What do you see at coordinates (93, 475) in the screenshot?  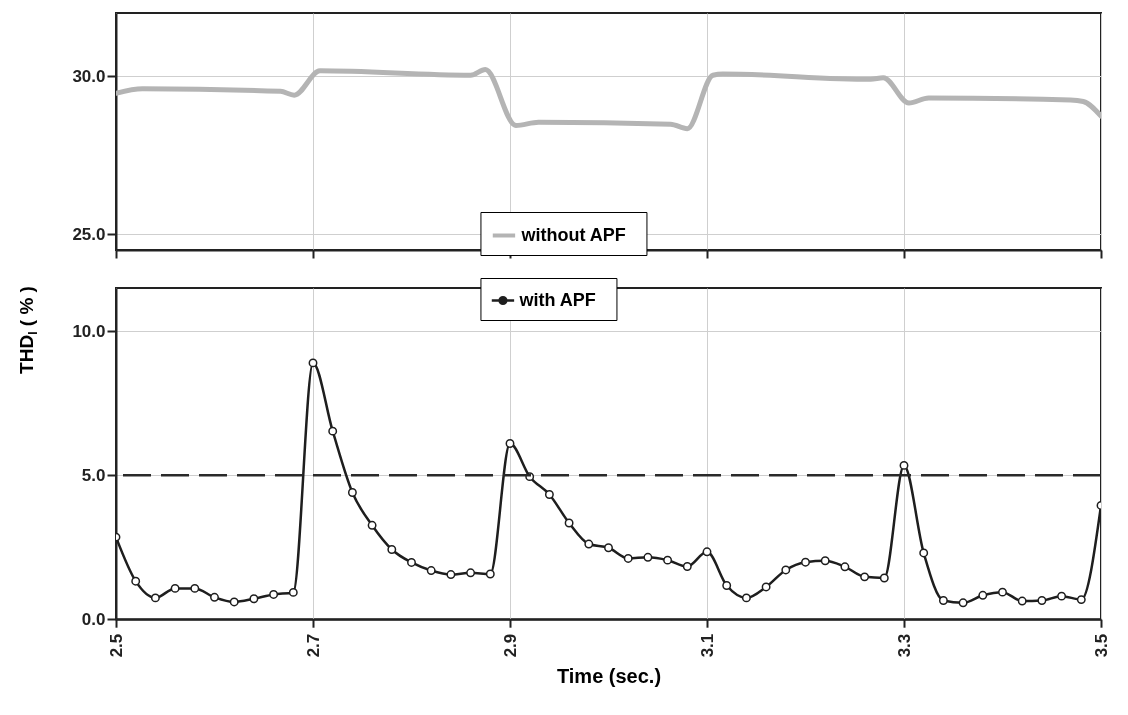 I see `y-tick-label: 5.0` at bounding box center [93, 475].